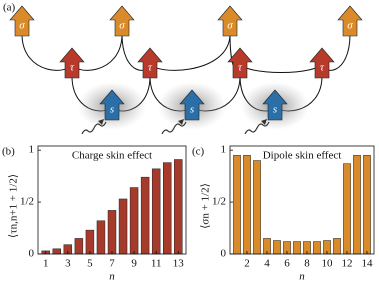 The height and width of the screenshot is (284, 379). I want to click on x-tick-label: 9, so click(134, 264).